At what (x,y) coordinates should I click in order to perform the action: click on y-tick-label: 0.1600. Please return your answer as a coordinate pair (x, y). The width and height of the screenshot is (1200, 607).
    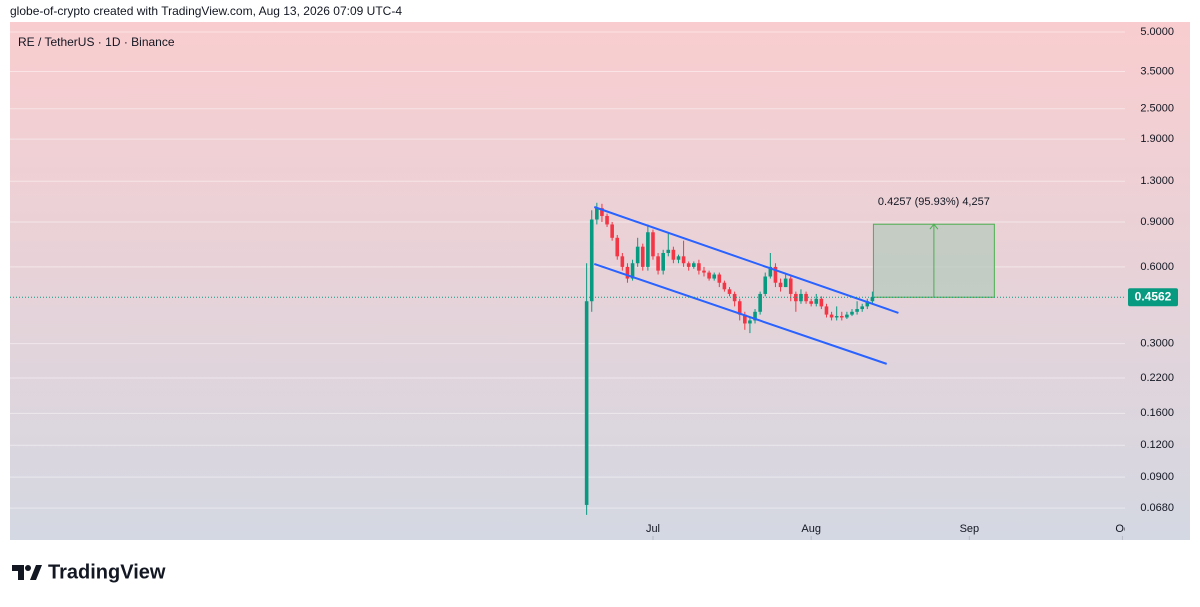
    Looking at the image, I should click on (1157, 413).